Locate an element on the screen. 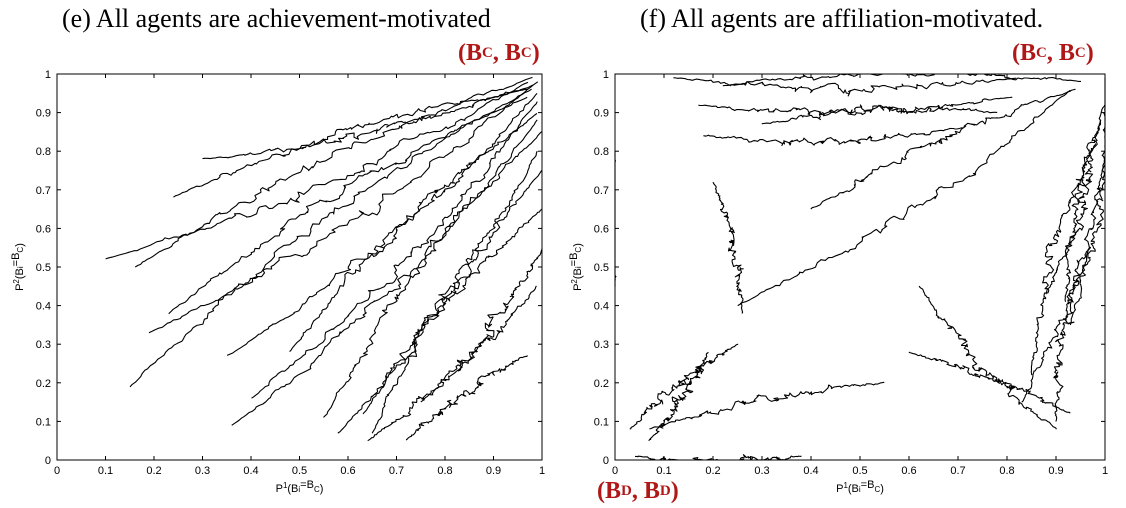  x-tick-label: 0.8 is located at coordinates (444, 471).